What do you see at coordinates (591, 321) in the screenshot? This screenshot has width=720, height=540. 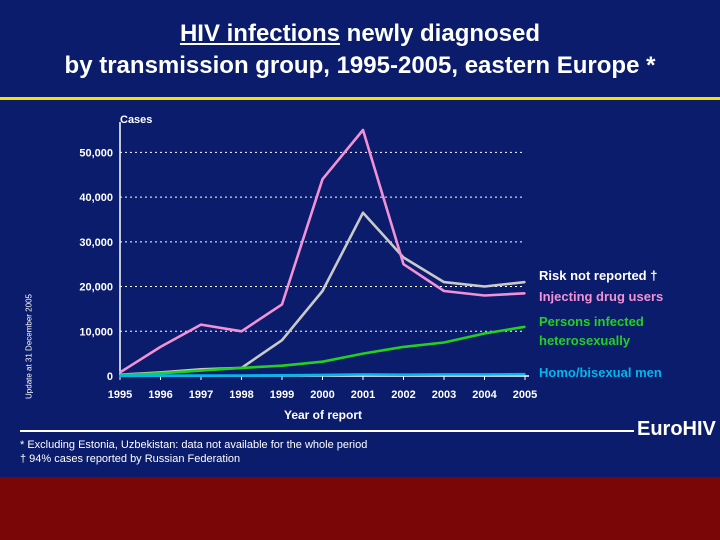 I see `legend-entry-line: Persons infected` at bounding box center [591, 321].